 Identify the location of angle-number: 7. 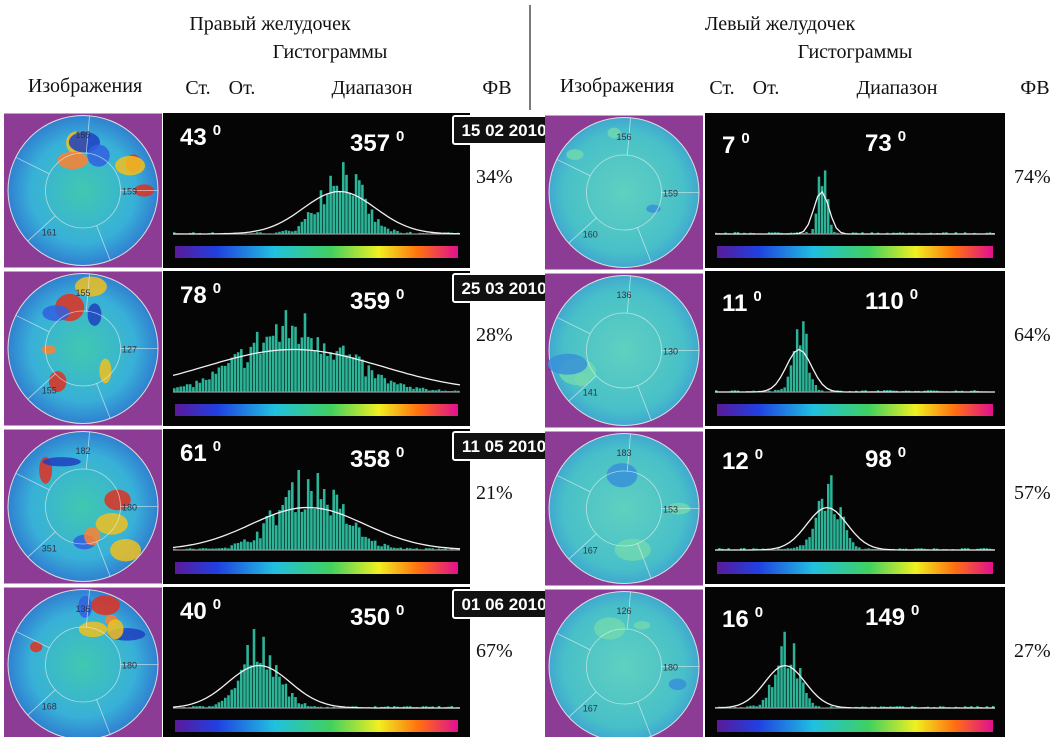
(728, 145).